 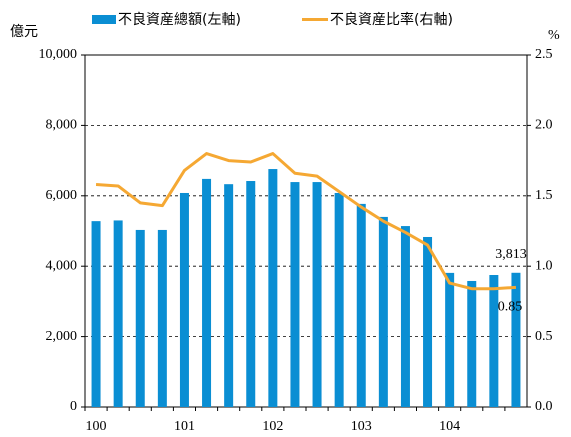 What do you see at coordinates (73, 406) in the screenshot?
I see `y-tick-label: 0` at bounding box center [73, 406].